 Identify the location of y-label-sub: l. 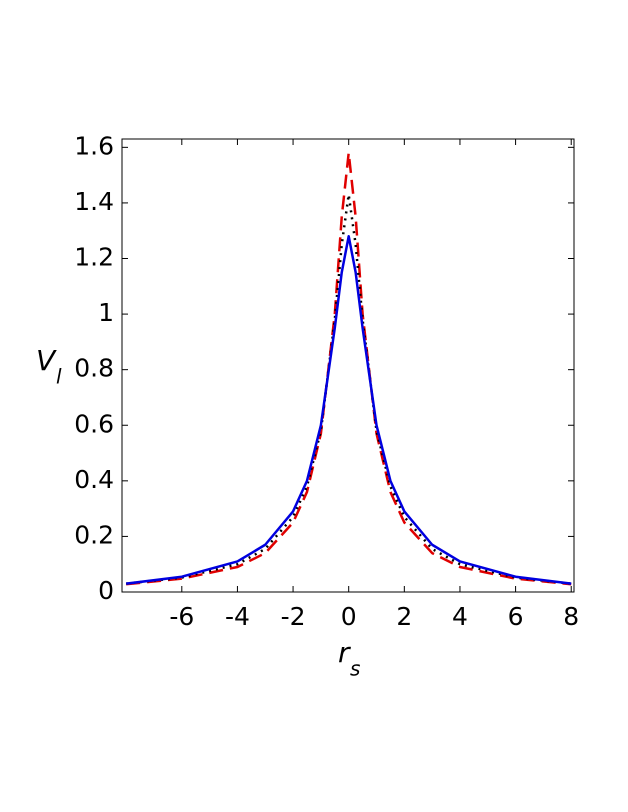
(59, 377).